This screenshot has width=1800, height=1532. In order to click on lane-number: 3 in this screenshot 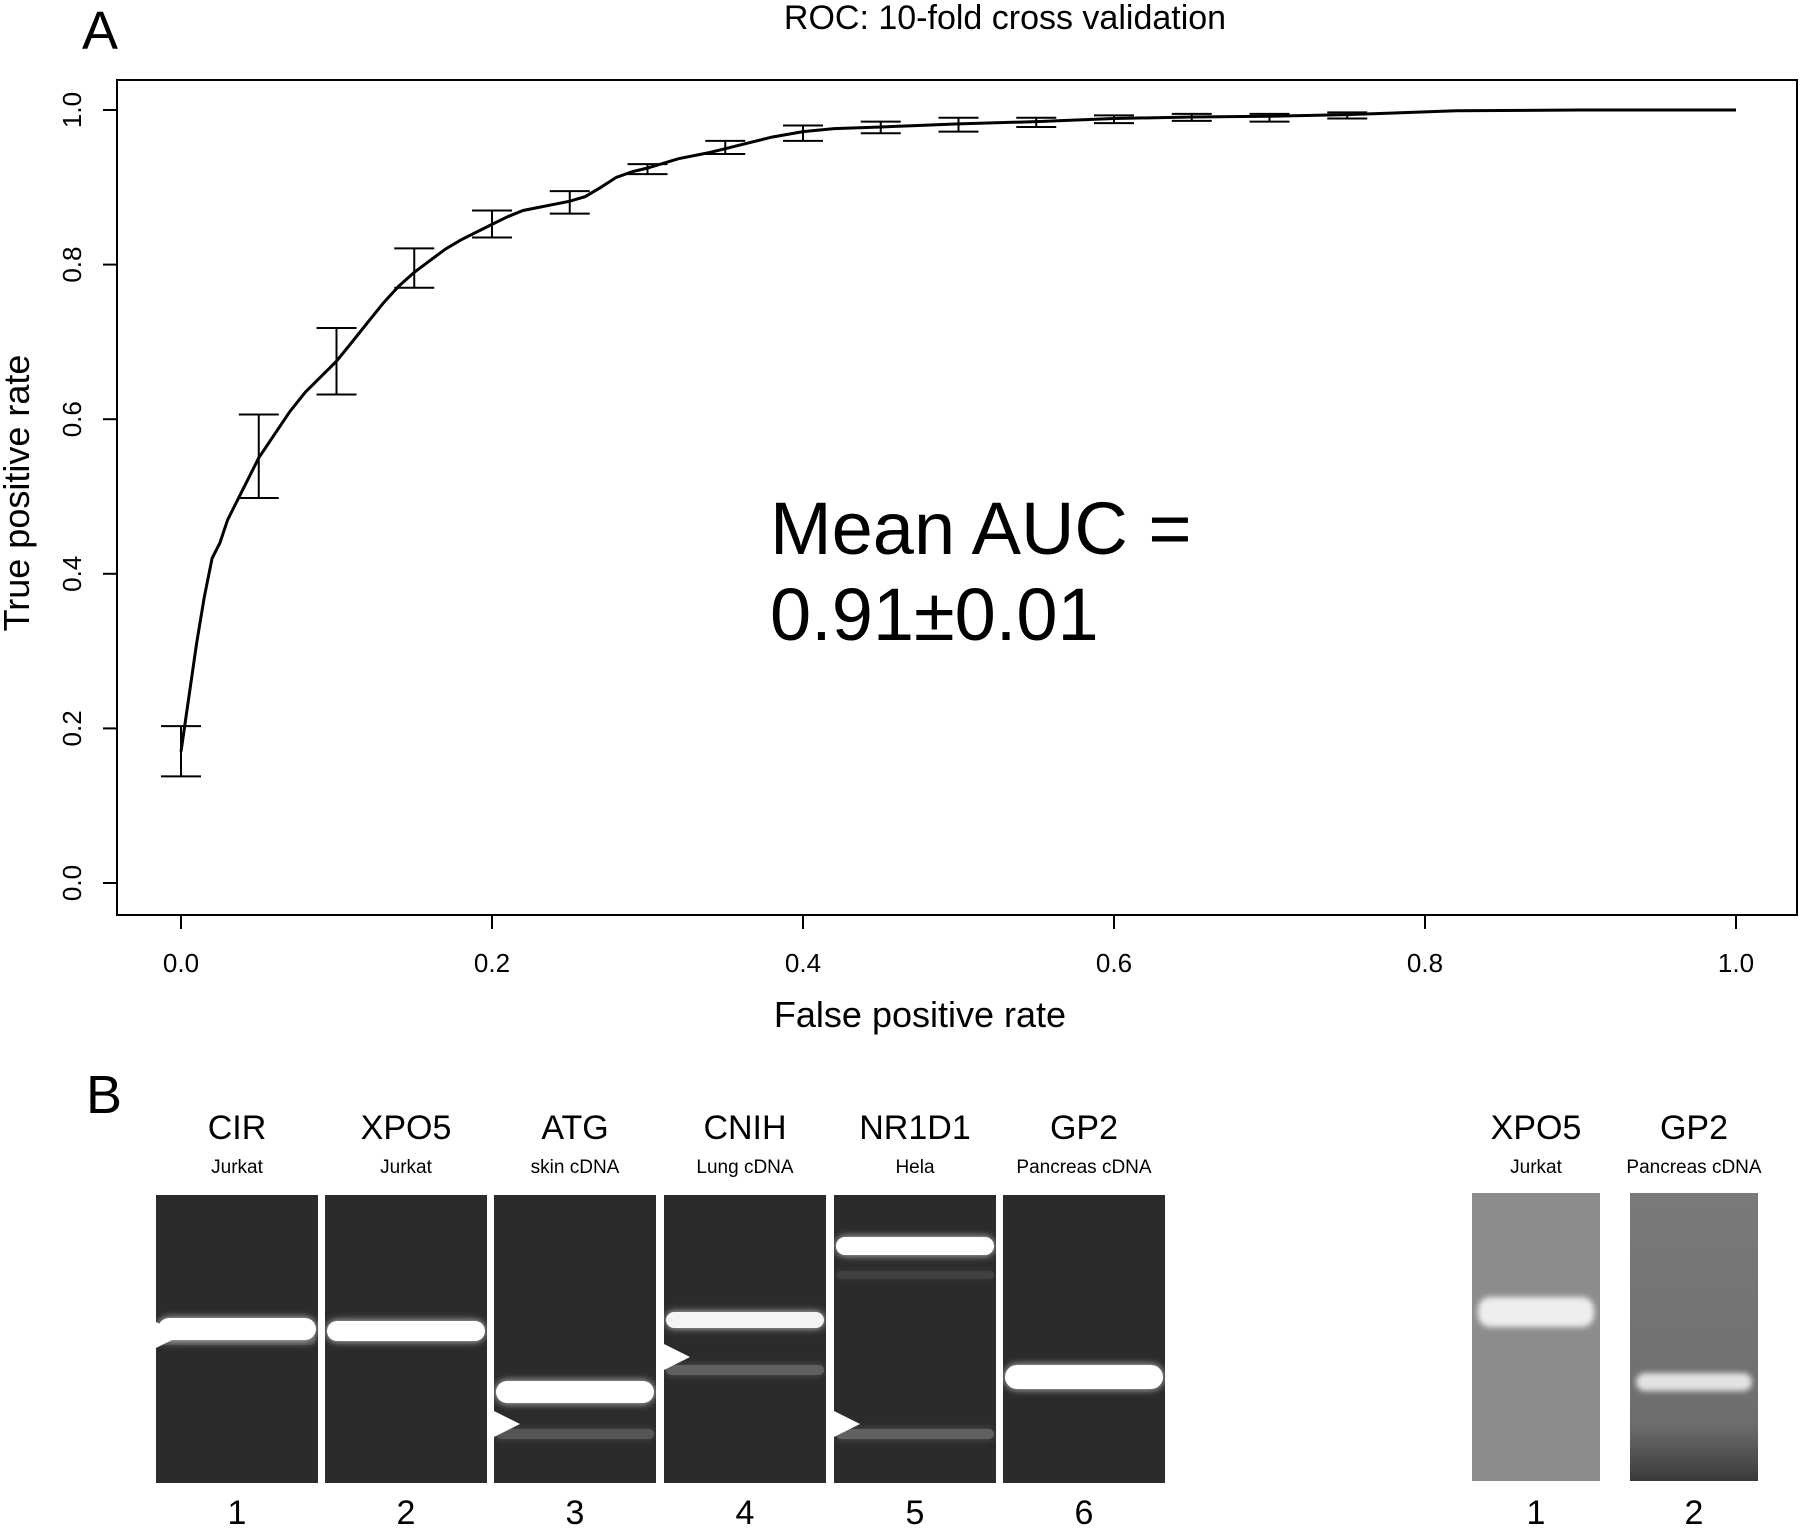, I will do `click(575, 1513)`.